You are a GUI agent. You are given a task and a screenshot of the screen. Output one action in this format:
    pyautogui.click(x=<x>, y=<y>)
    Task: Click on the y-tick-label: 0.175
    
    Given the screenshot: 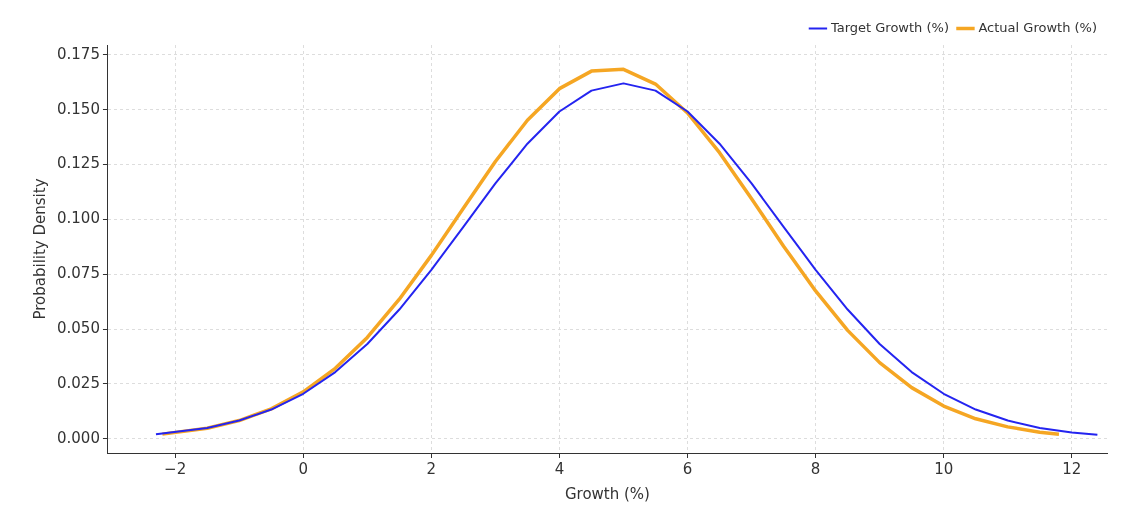 What is the action you would take?
    pyautogui.click(x=78, y=53)
    